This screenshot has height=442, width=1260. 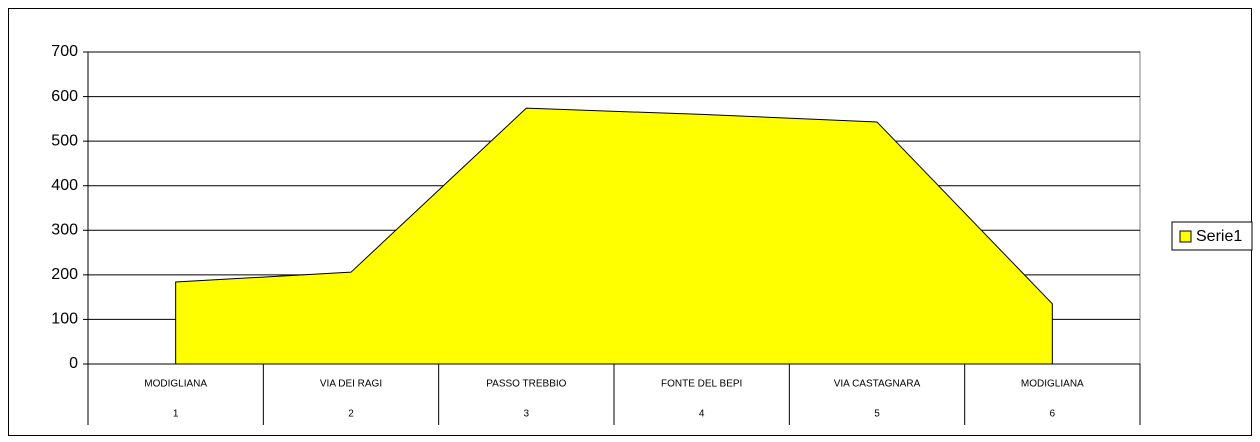 I want to click on x-subtick-label: 2, so click(x=351, y=414).